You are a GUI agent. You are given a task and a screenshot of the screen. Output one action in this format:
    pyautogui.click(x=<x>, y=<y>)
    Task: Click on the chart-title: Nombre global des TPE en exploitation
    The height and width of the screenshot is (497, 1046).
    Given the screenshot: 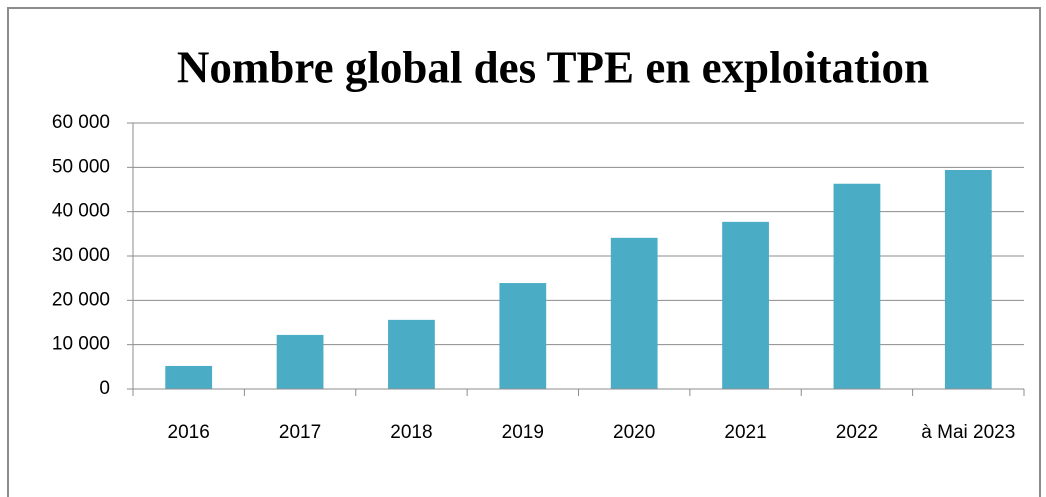 What is the action you would take?
    pyautogui.click(x=553, y=67)
    